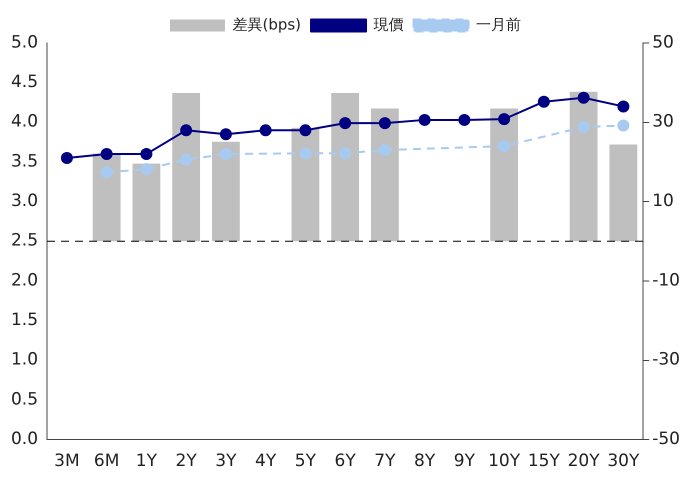 Image resolution: width=695 pixels, height=492 pixels. Describe the element at coordinates (24, 280) in the screenshot. I see `y-tick-label: 2.0` at that location.